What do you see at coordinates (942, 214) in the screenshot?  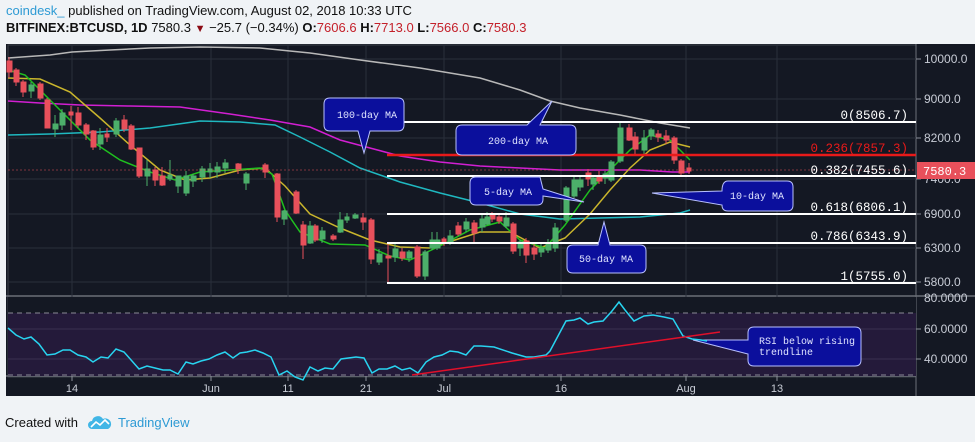 I see `price-tick: 6900.0` at bounding box center [942, 214].